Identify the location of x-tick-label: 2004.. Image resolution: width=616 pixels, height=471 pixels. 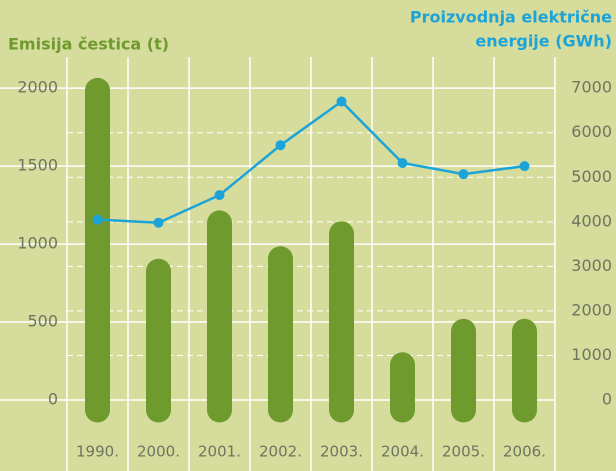
(402, 452).